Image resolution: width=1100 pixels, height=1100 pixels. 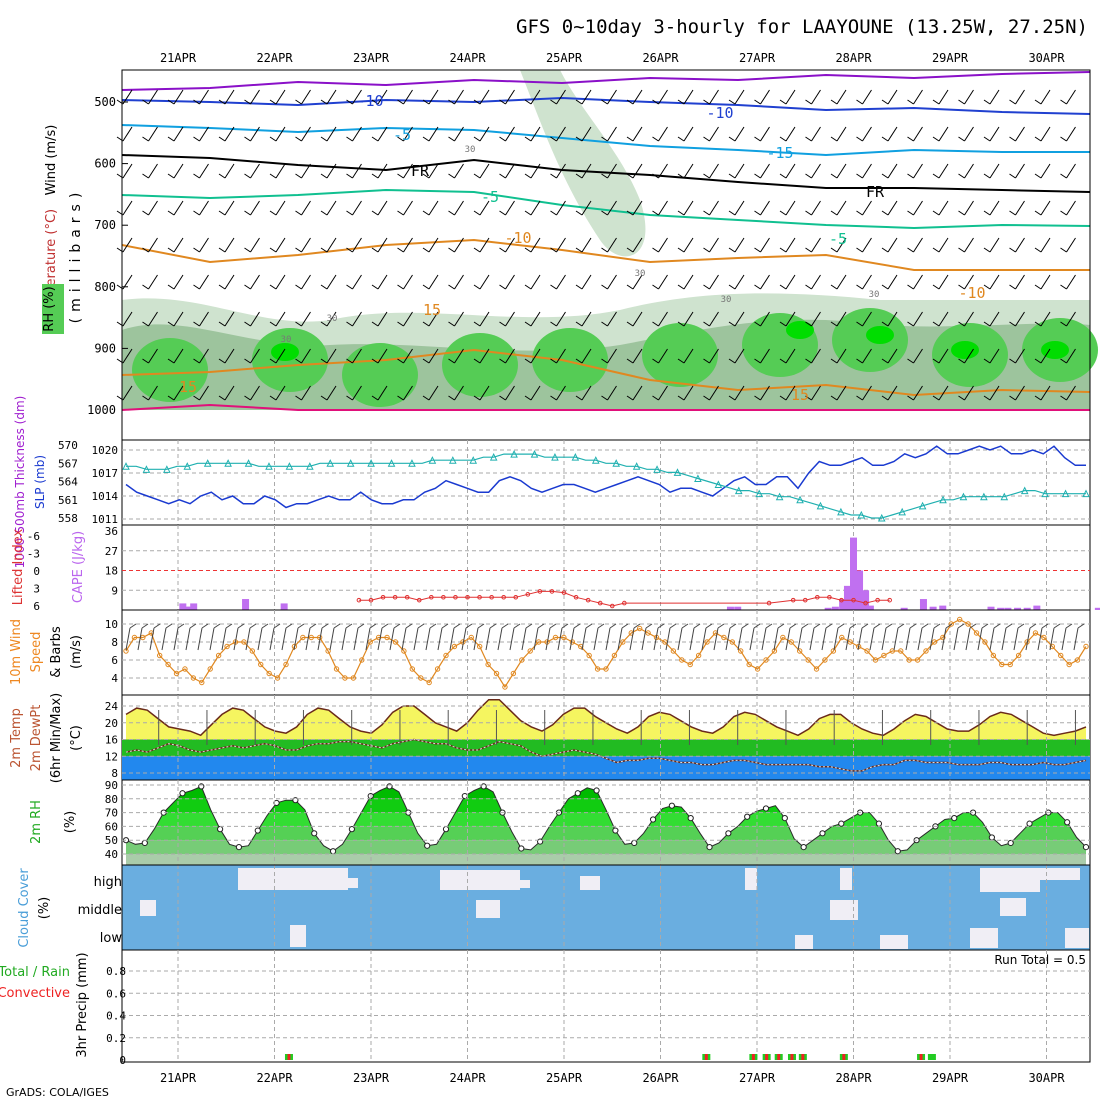 I want to click on contour-label: -10, so click(x=719, y=113).